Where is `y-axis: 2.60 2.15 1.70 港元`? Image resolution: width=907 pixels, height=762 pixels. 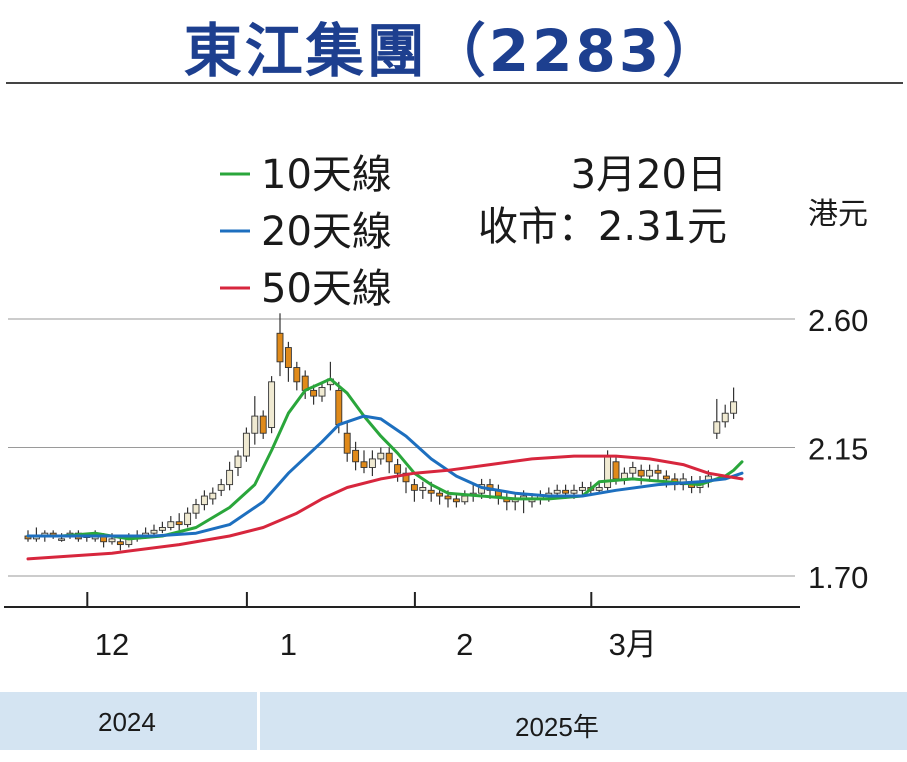 y-axis: 2.60 2.15 1.70 港元 is located at coordinates (838, 396).